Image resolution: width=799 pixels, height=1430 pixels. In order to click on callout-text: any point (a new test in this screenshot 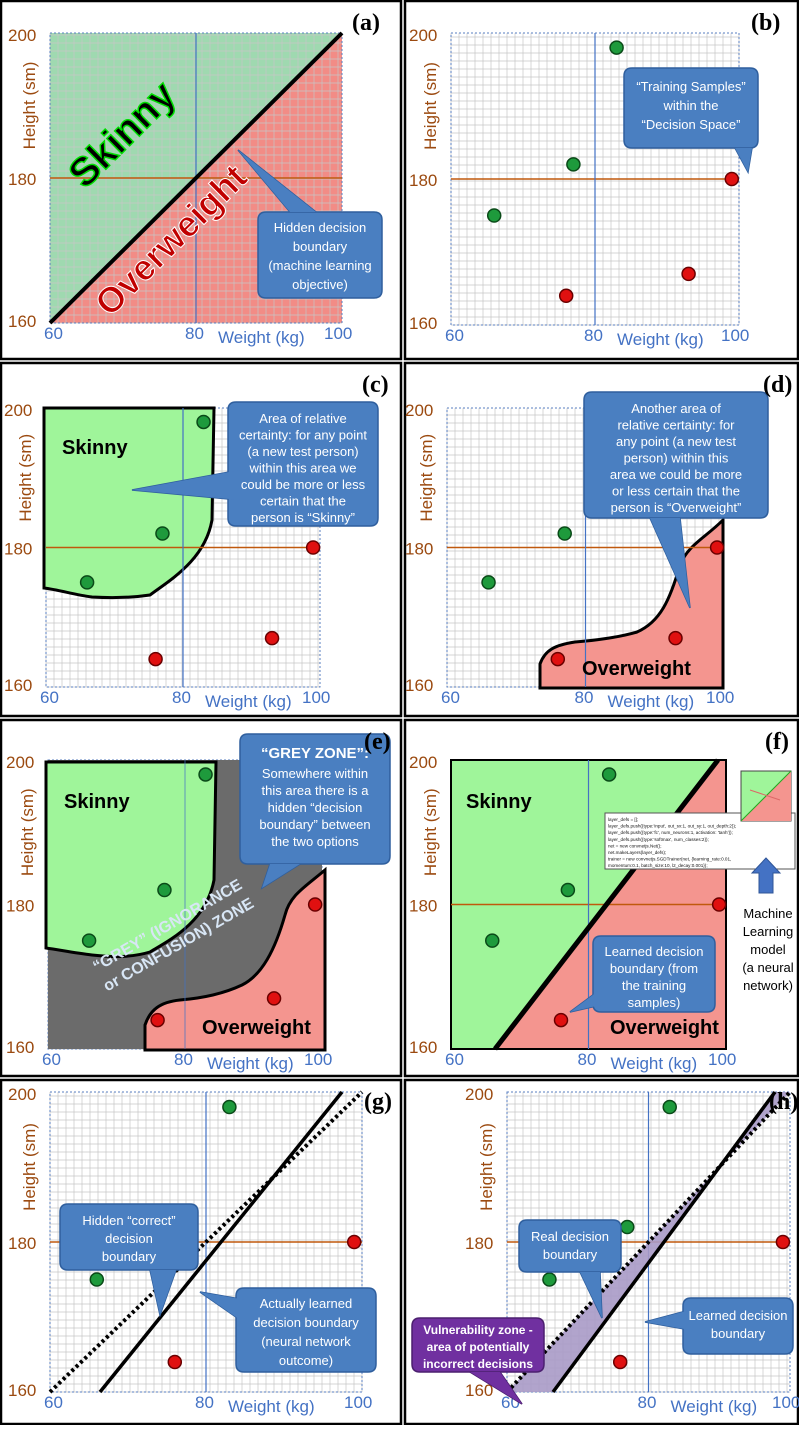, I will do `click(676, 441)`.